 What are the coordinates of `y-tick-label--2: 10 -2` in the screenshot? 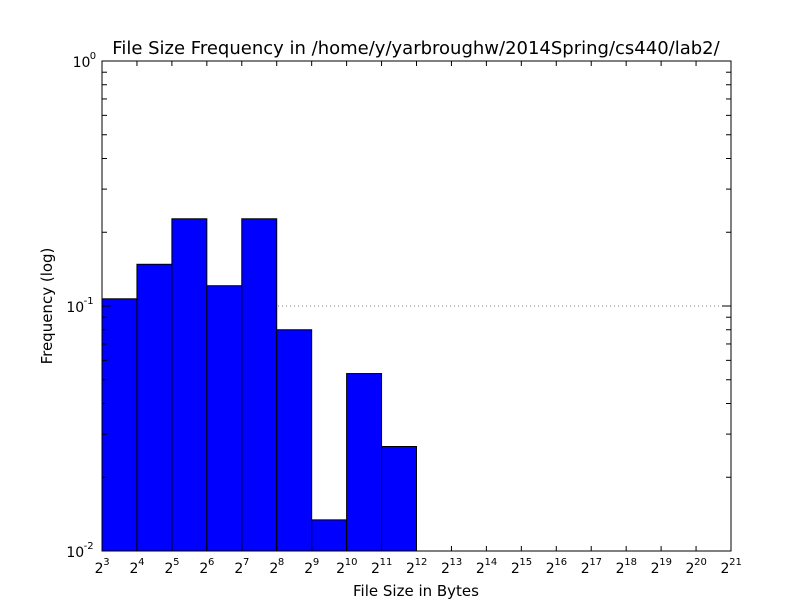 It's located at (79, 551).